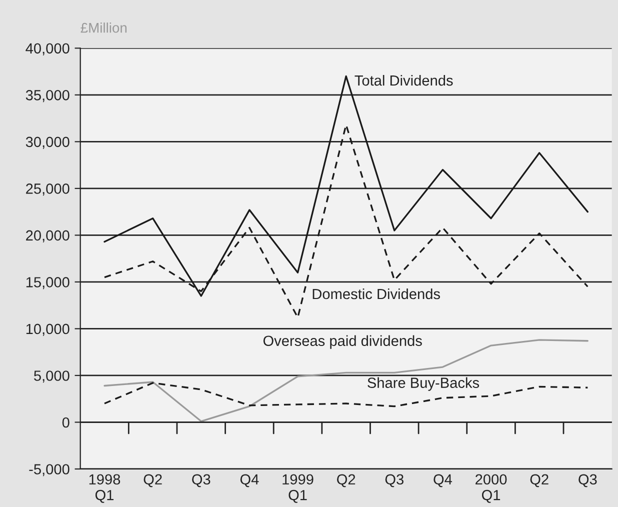  Describe the element at coordinates (104, 488) in the screenshot. I see `x-tick-label: 1998 Q1` at that location.